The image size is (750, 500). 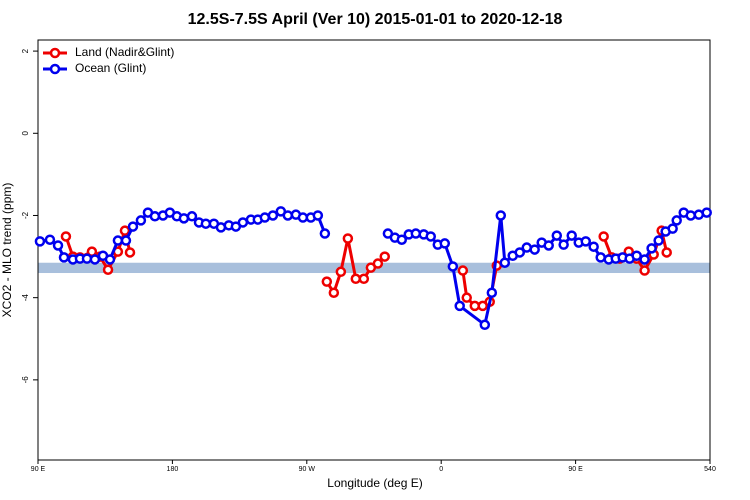 I want to click on y-tick-label: -4, so click(x=25, y=298).